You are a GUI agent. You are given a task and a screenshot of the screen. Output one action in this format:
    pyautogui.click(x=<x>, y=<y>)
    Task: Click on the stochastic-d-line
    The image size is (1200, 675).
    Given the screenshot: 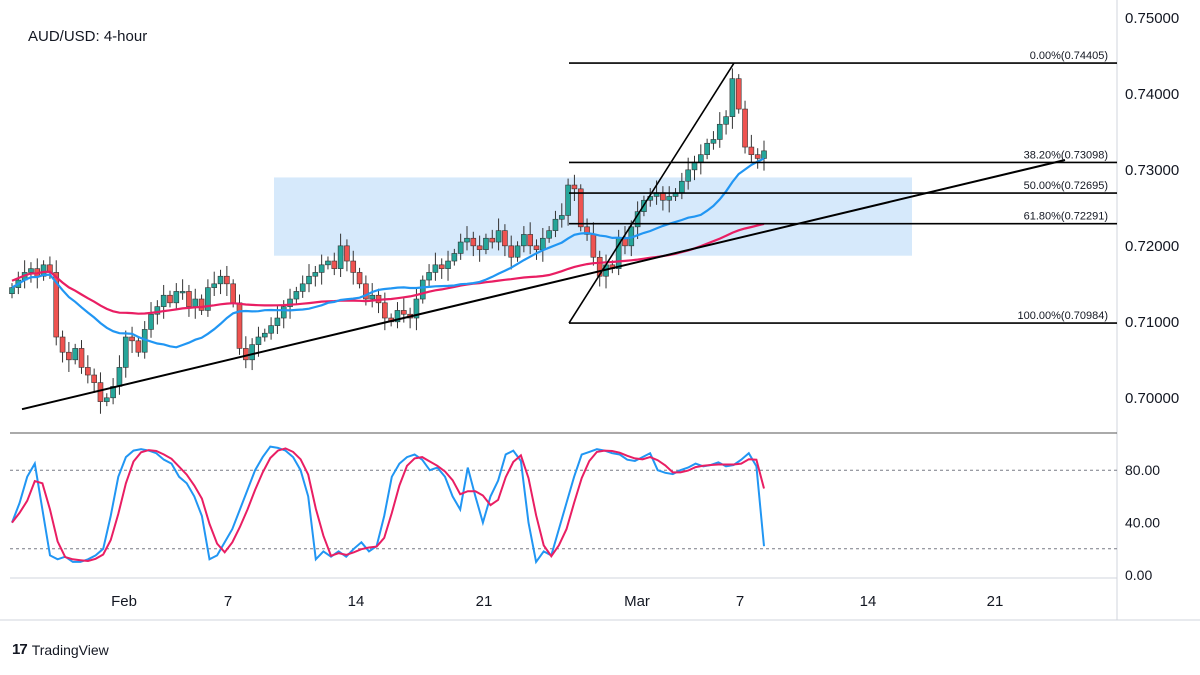 What is the action you would take?
    pyautogui.click(x=388, y=505)
    